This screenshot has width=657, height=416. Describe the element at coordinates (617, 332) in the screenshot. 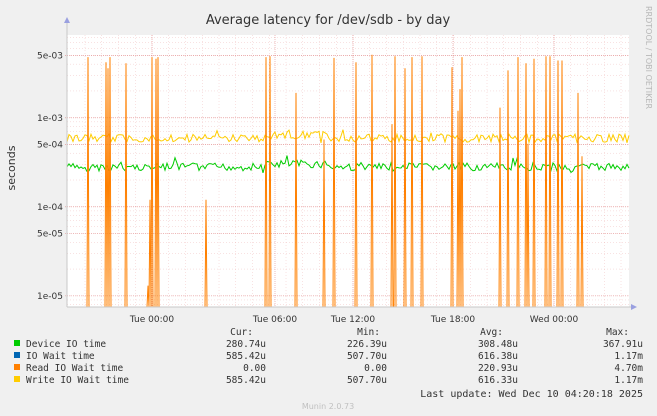

I see `legend-header: Max:` at that location.